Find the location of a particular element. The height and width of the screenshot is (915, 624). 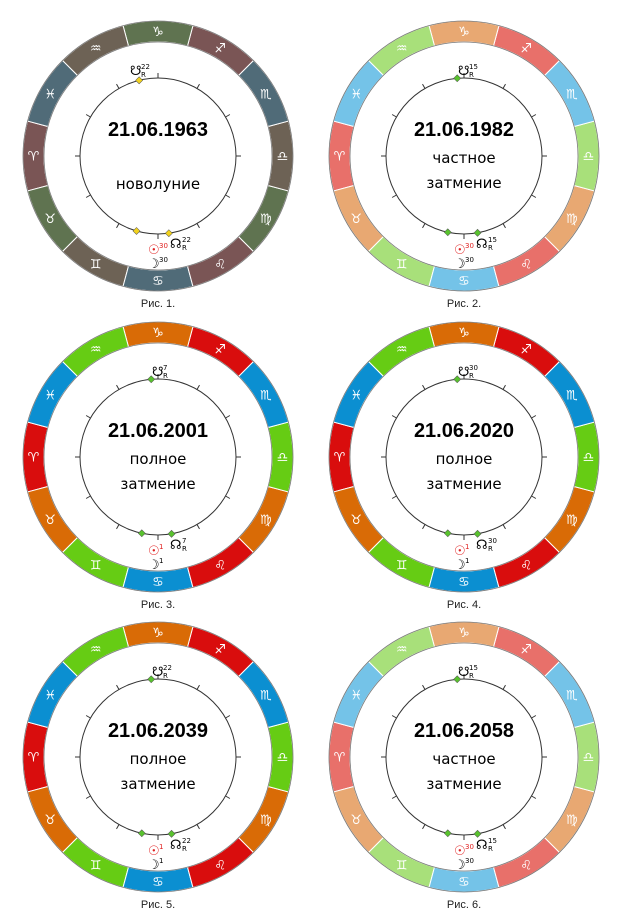

sagittarius-glyph-icon: ♐ is located at coordinates (526, 49).